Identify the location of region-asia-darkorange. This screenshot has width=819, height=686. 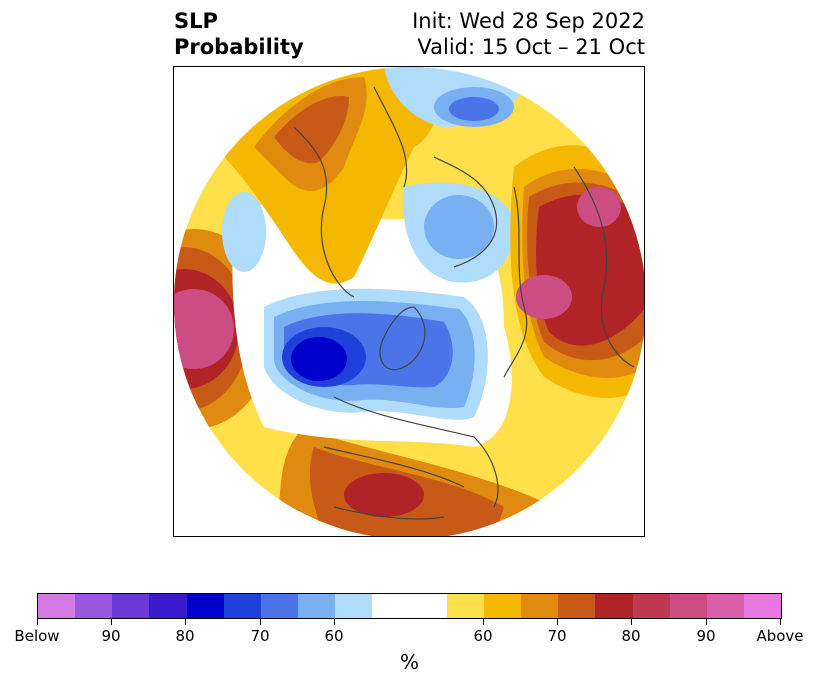
(311, 130).